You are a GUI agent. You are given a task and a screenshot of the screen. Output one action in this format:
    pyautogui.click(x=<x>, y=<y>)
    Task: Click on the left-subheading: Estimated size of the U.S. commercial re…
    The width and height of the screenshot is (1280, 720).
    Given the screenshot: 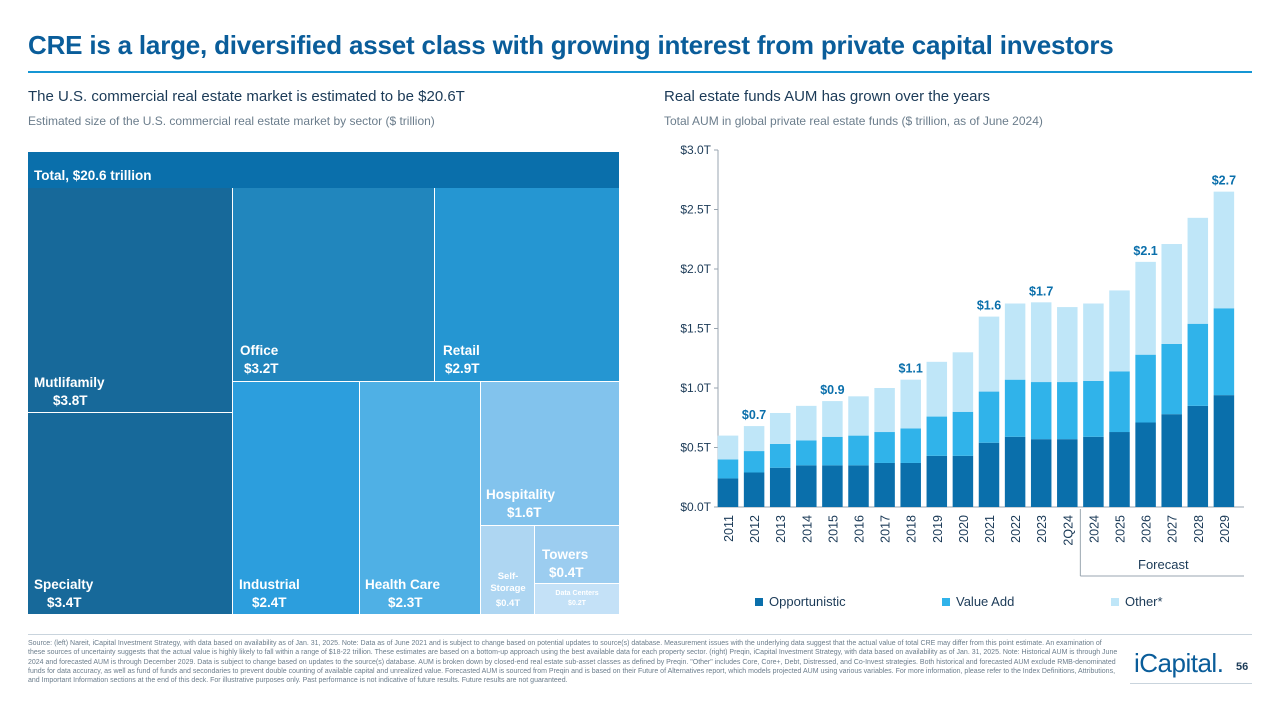 What is the action you would take?
    pyautogui.click(x=231, y=121)
    